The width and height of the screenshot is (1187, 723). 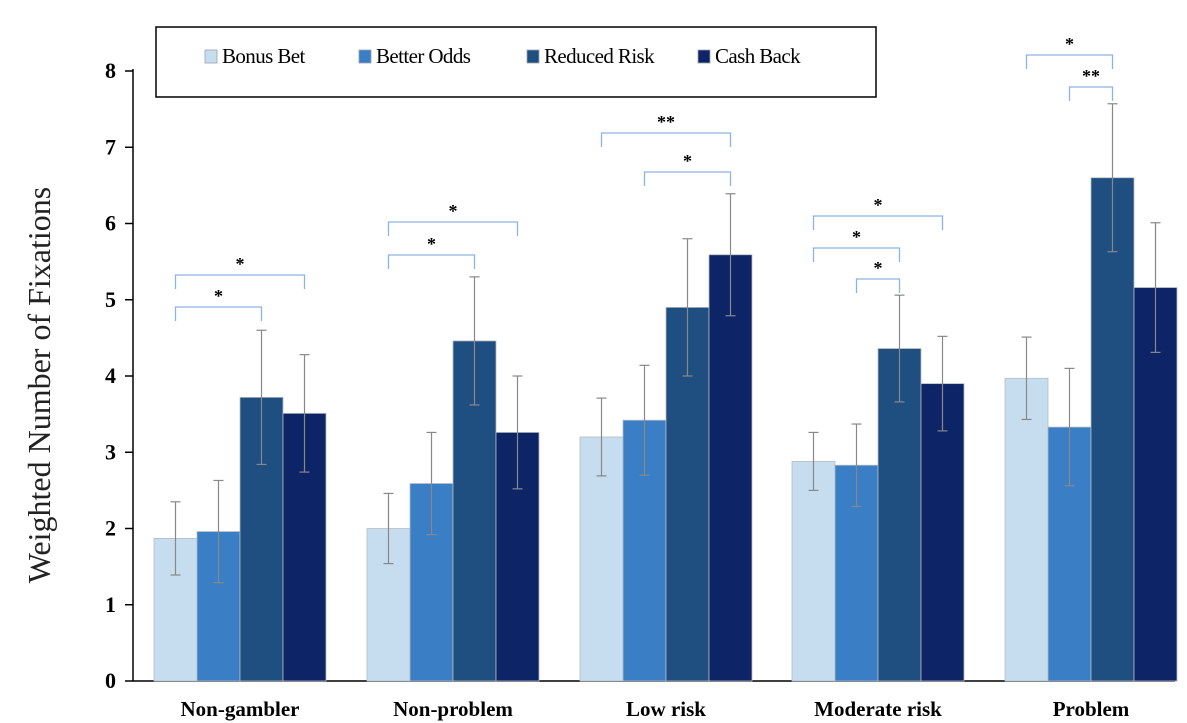 What do you see at coordinates (1091, 709) in the screenshot?
I see `category-label: Problem` at bounding box center [1091, 709].